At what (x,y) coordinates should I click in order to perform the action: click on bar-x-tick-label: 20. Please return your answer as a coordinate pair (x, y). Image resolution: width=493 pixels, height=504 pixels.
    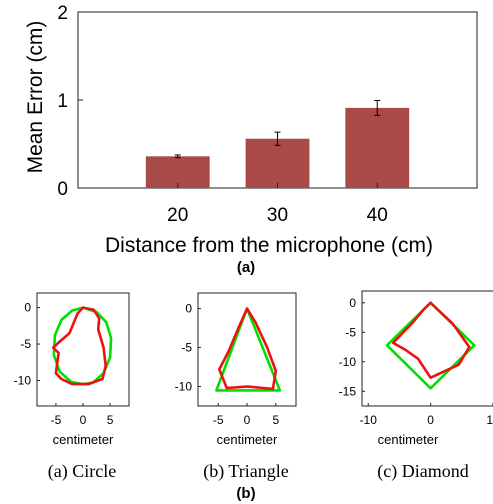
    Looking at the image, I should click on (177, 215).